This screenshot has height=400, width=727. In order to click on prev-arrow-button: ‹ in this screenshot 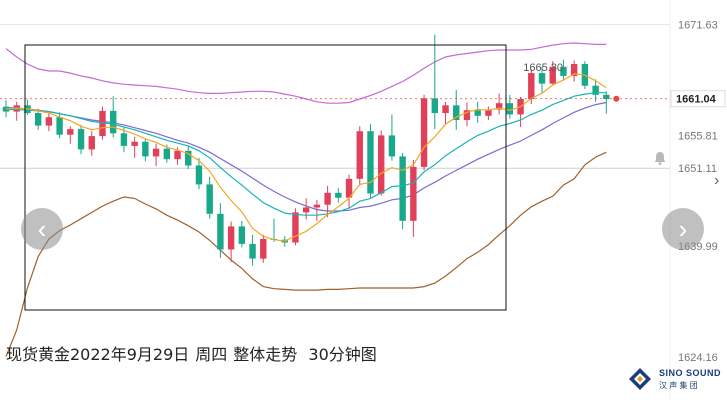, I will do `click(42, 229)`.